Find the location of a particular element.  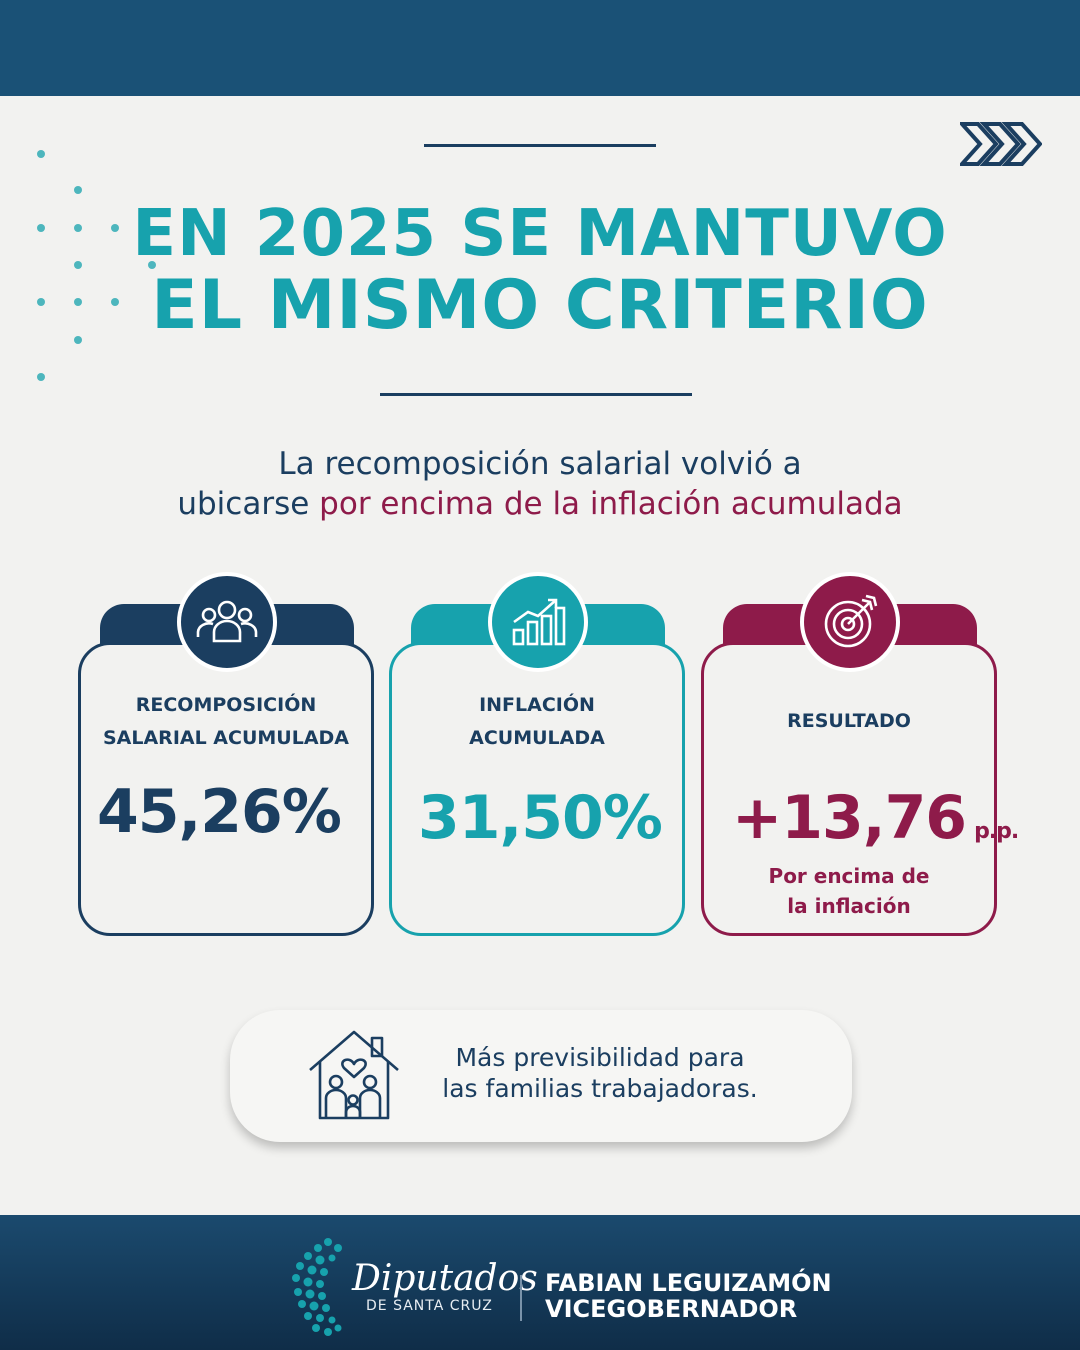

card-inflation-badge is located at coordinates (538, 622).